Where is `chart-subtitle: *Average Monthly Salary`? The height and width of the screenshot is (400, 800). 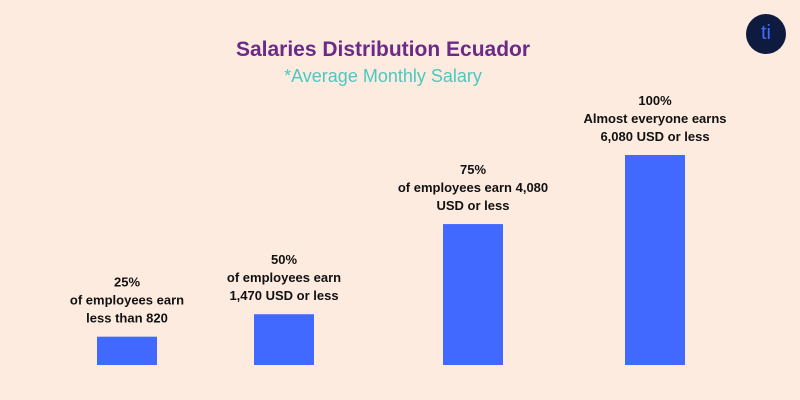 chart-subtitle: *Average Monthly Salary is located at coordinates (383, 76).